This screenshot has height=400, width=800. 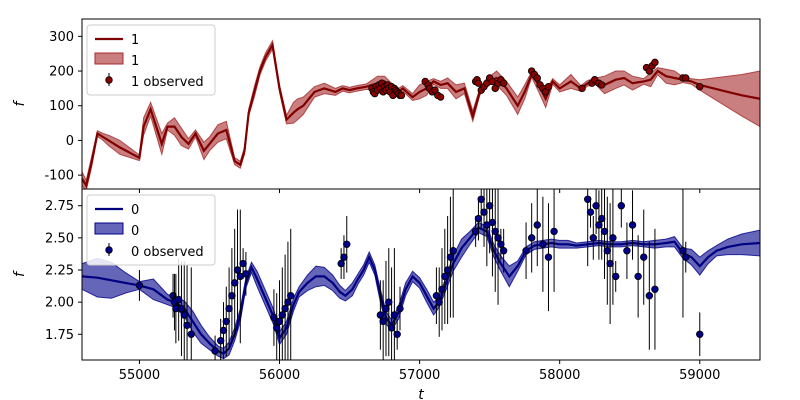 What do you see at coordinates (59, 206) in the screenshot?
I see `y-tick-label: 2.75` at bounding box center [59, 206].